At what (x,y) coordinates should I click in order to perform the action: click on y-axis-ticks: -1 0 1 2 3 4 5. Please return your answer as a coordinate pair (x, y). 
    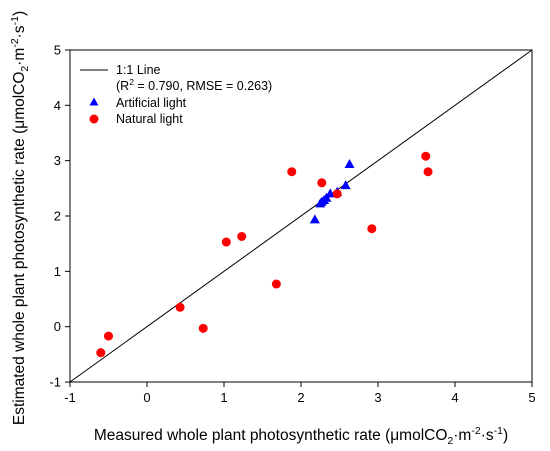
    Looking at the image, I should click on (59, 216).